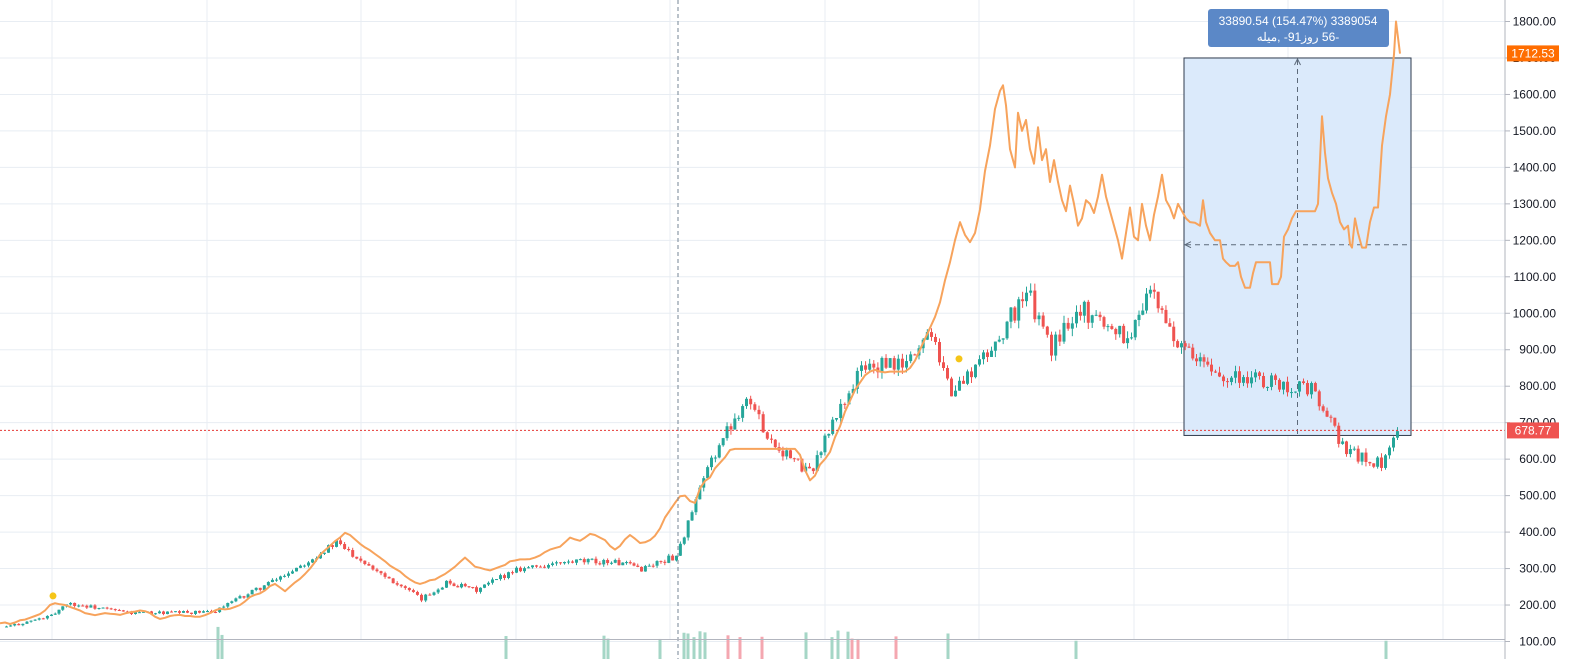 This screenshot has height=659, width=1576. I want to click on price-badges: 1712.53 678.77, so click(1533, 242).